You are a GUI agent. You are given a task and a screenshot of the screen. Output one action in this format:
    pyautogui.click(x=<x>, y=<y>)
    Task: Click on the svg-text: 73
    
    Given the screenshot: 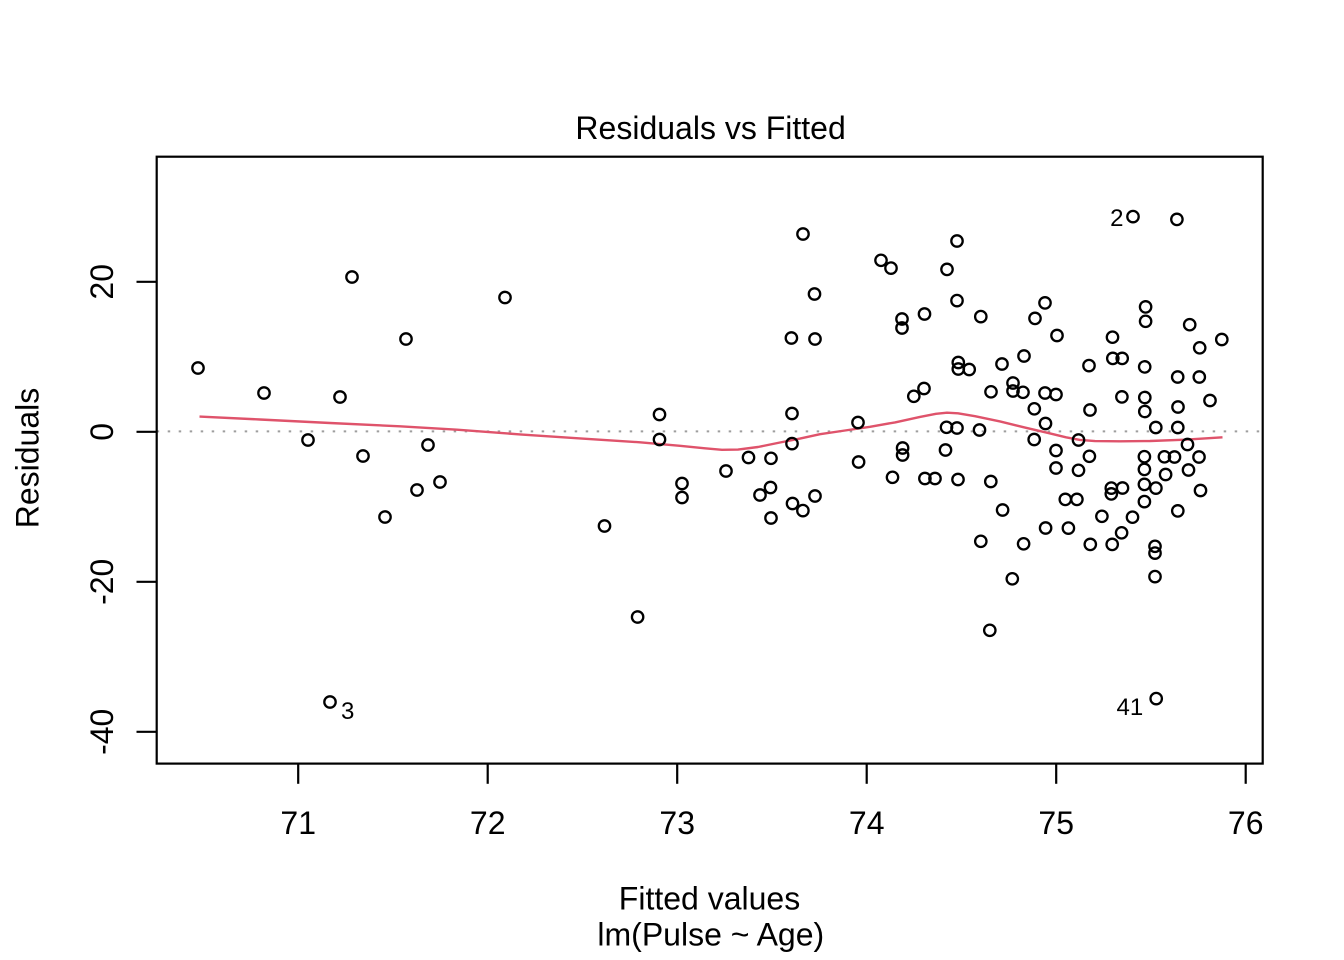 What is the action you would take?
    pyautogui.click(x=677, y=823)
    